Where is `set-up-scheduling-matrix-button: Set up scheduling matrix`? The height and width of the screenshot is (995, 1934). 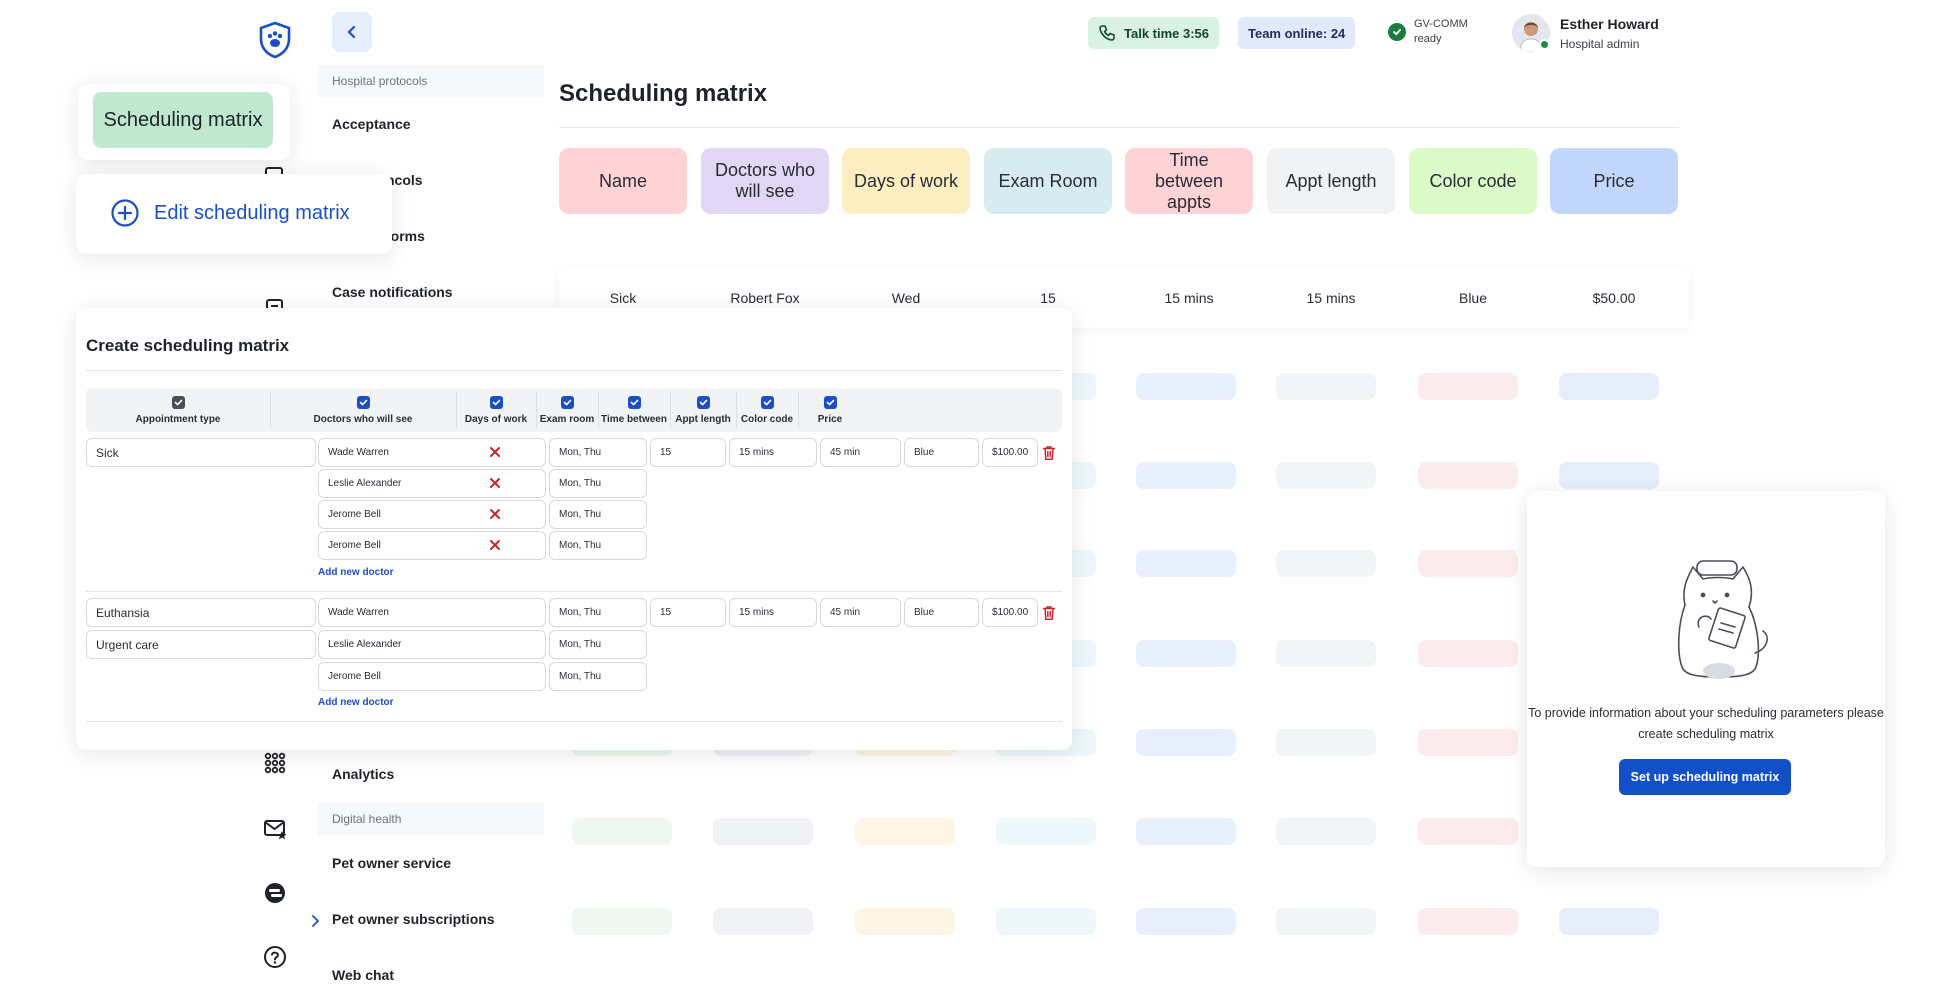 set-up-scheduling-matrix-button: Set up scheduling matrix is located at coordinates (1705, 777).